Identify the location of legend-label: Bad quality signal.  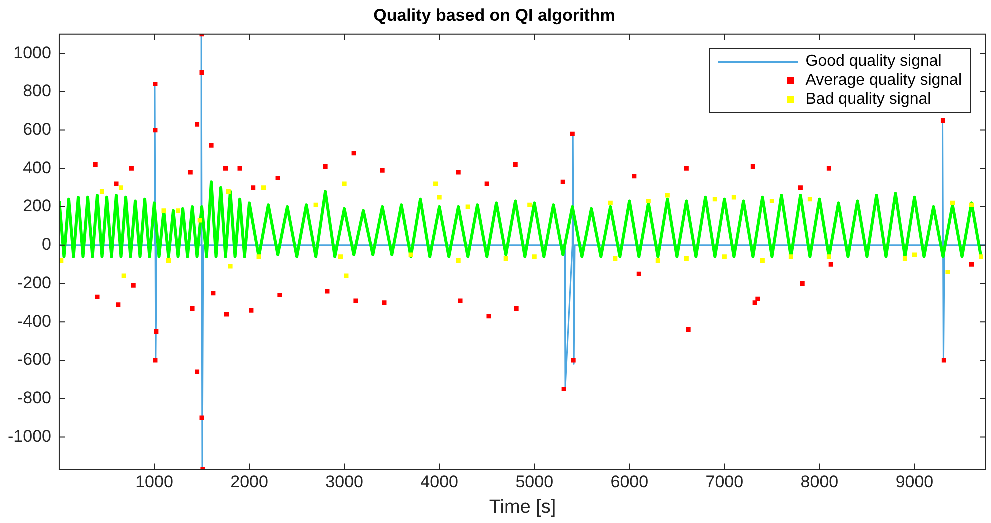
(869, 99).